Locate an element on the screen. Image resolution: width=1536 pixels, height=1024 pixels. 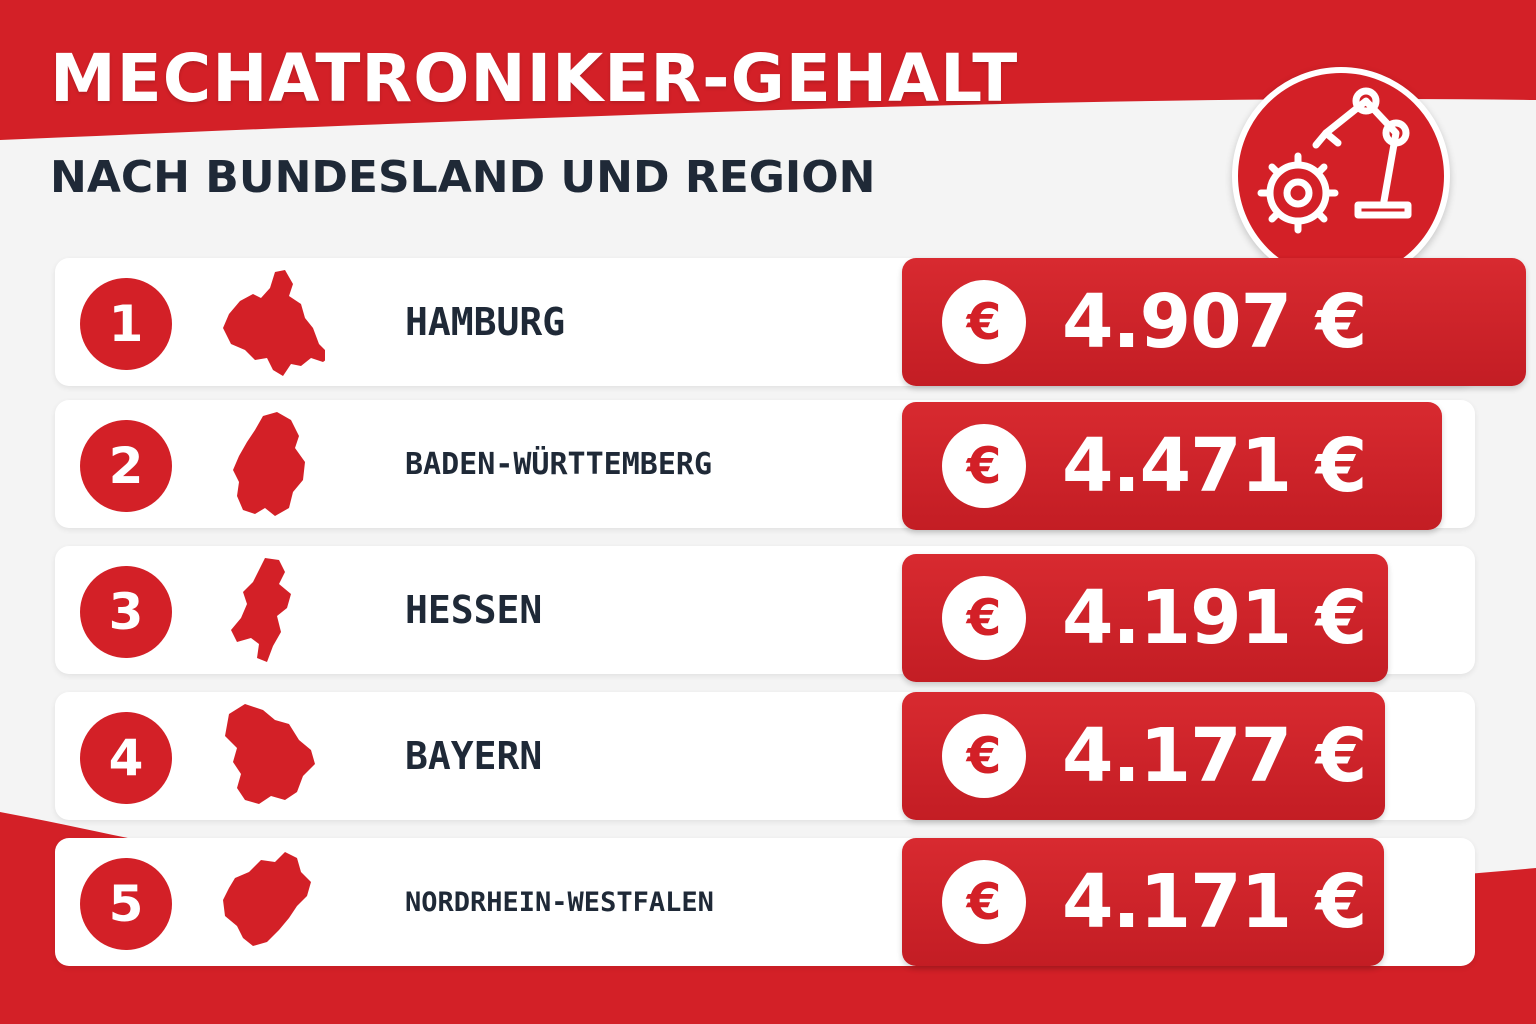
salary-bar: € 4.177 € is located at coordinates (1143, 756).